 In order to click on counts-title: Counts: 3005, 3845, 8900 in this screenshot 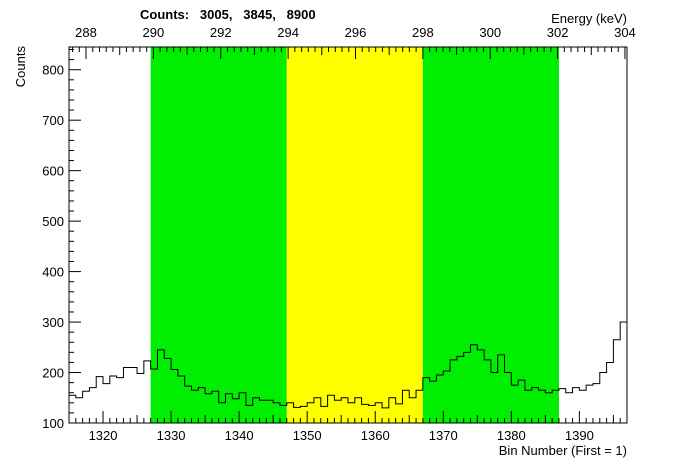, I will do `click(228, 14)`.